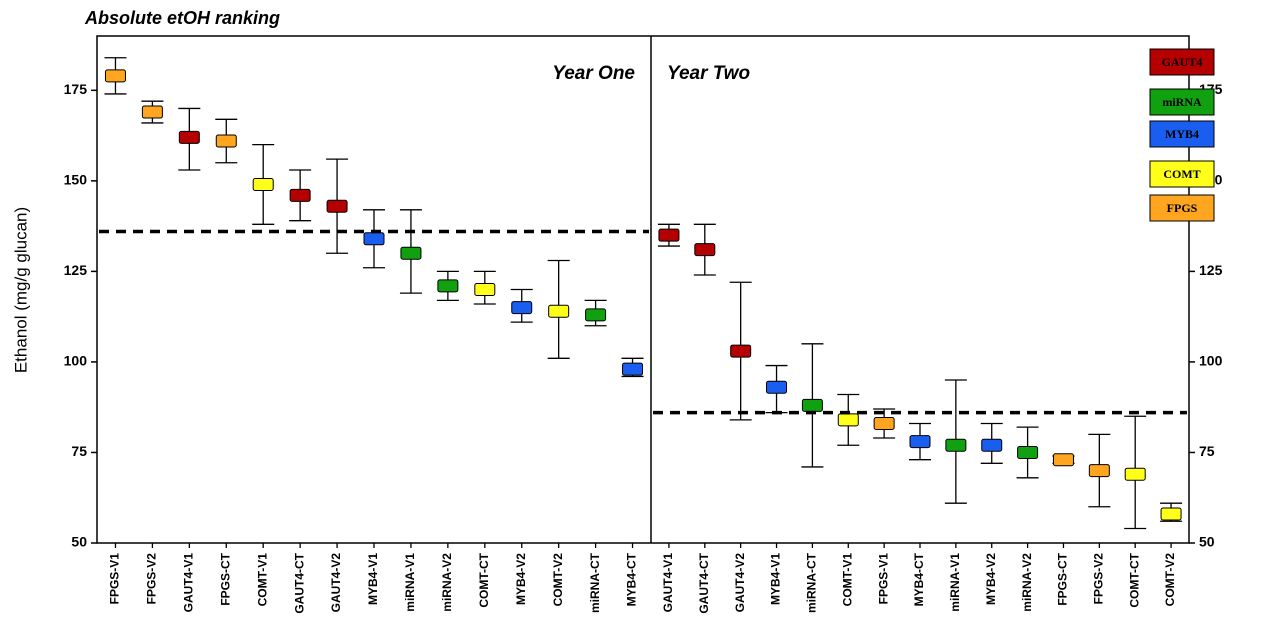 This screenshot has width=1266, height=628. I want to click on y2-tick-label: 75, so click(1207, 451).